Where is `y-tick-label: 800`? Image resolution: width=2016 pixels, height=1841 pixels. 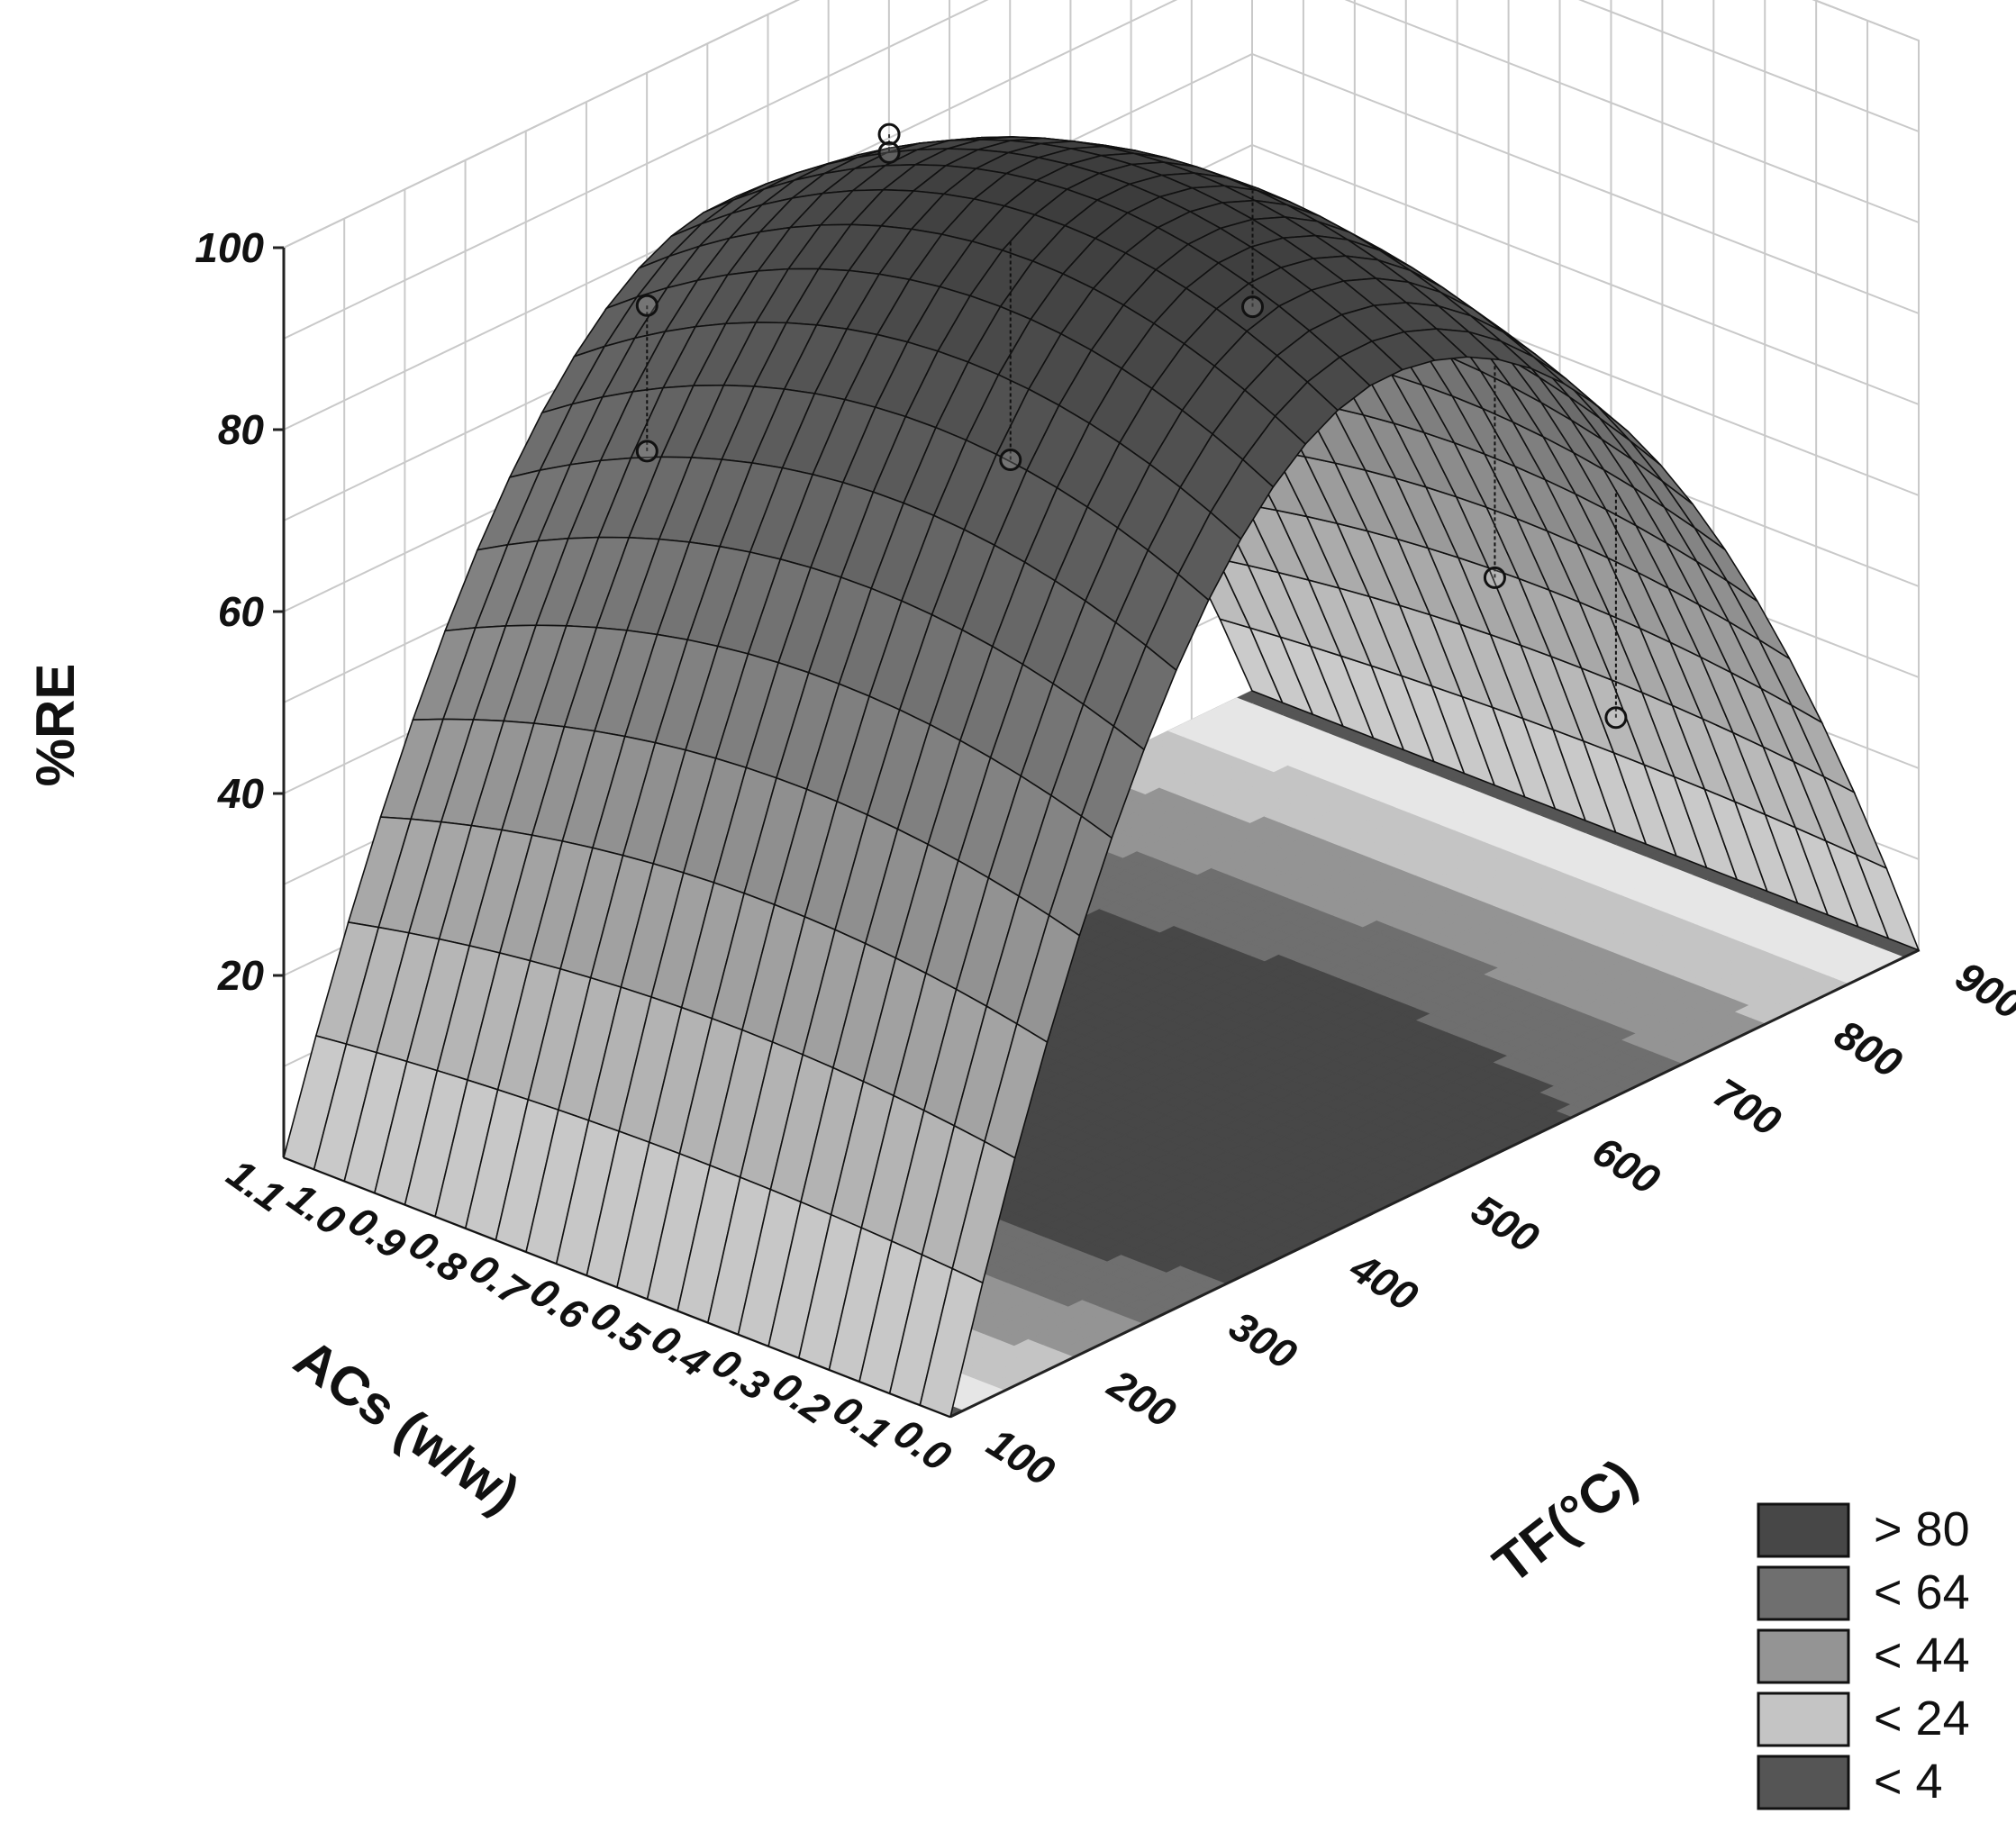 y-tick-label: 800 is located at coordinates (1869, 1049).